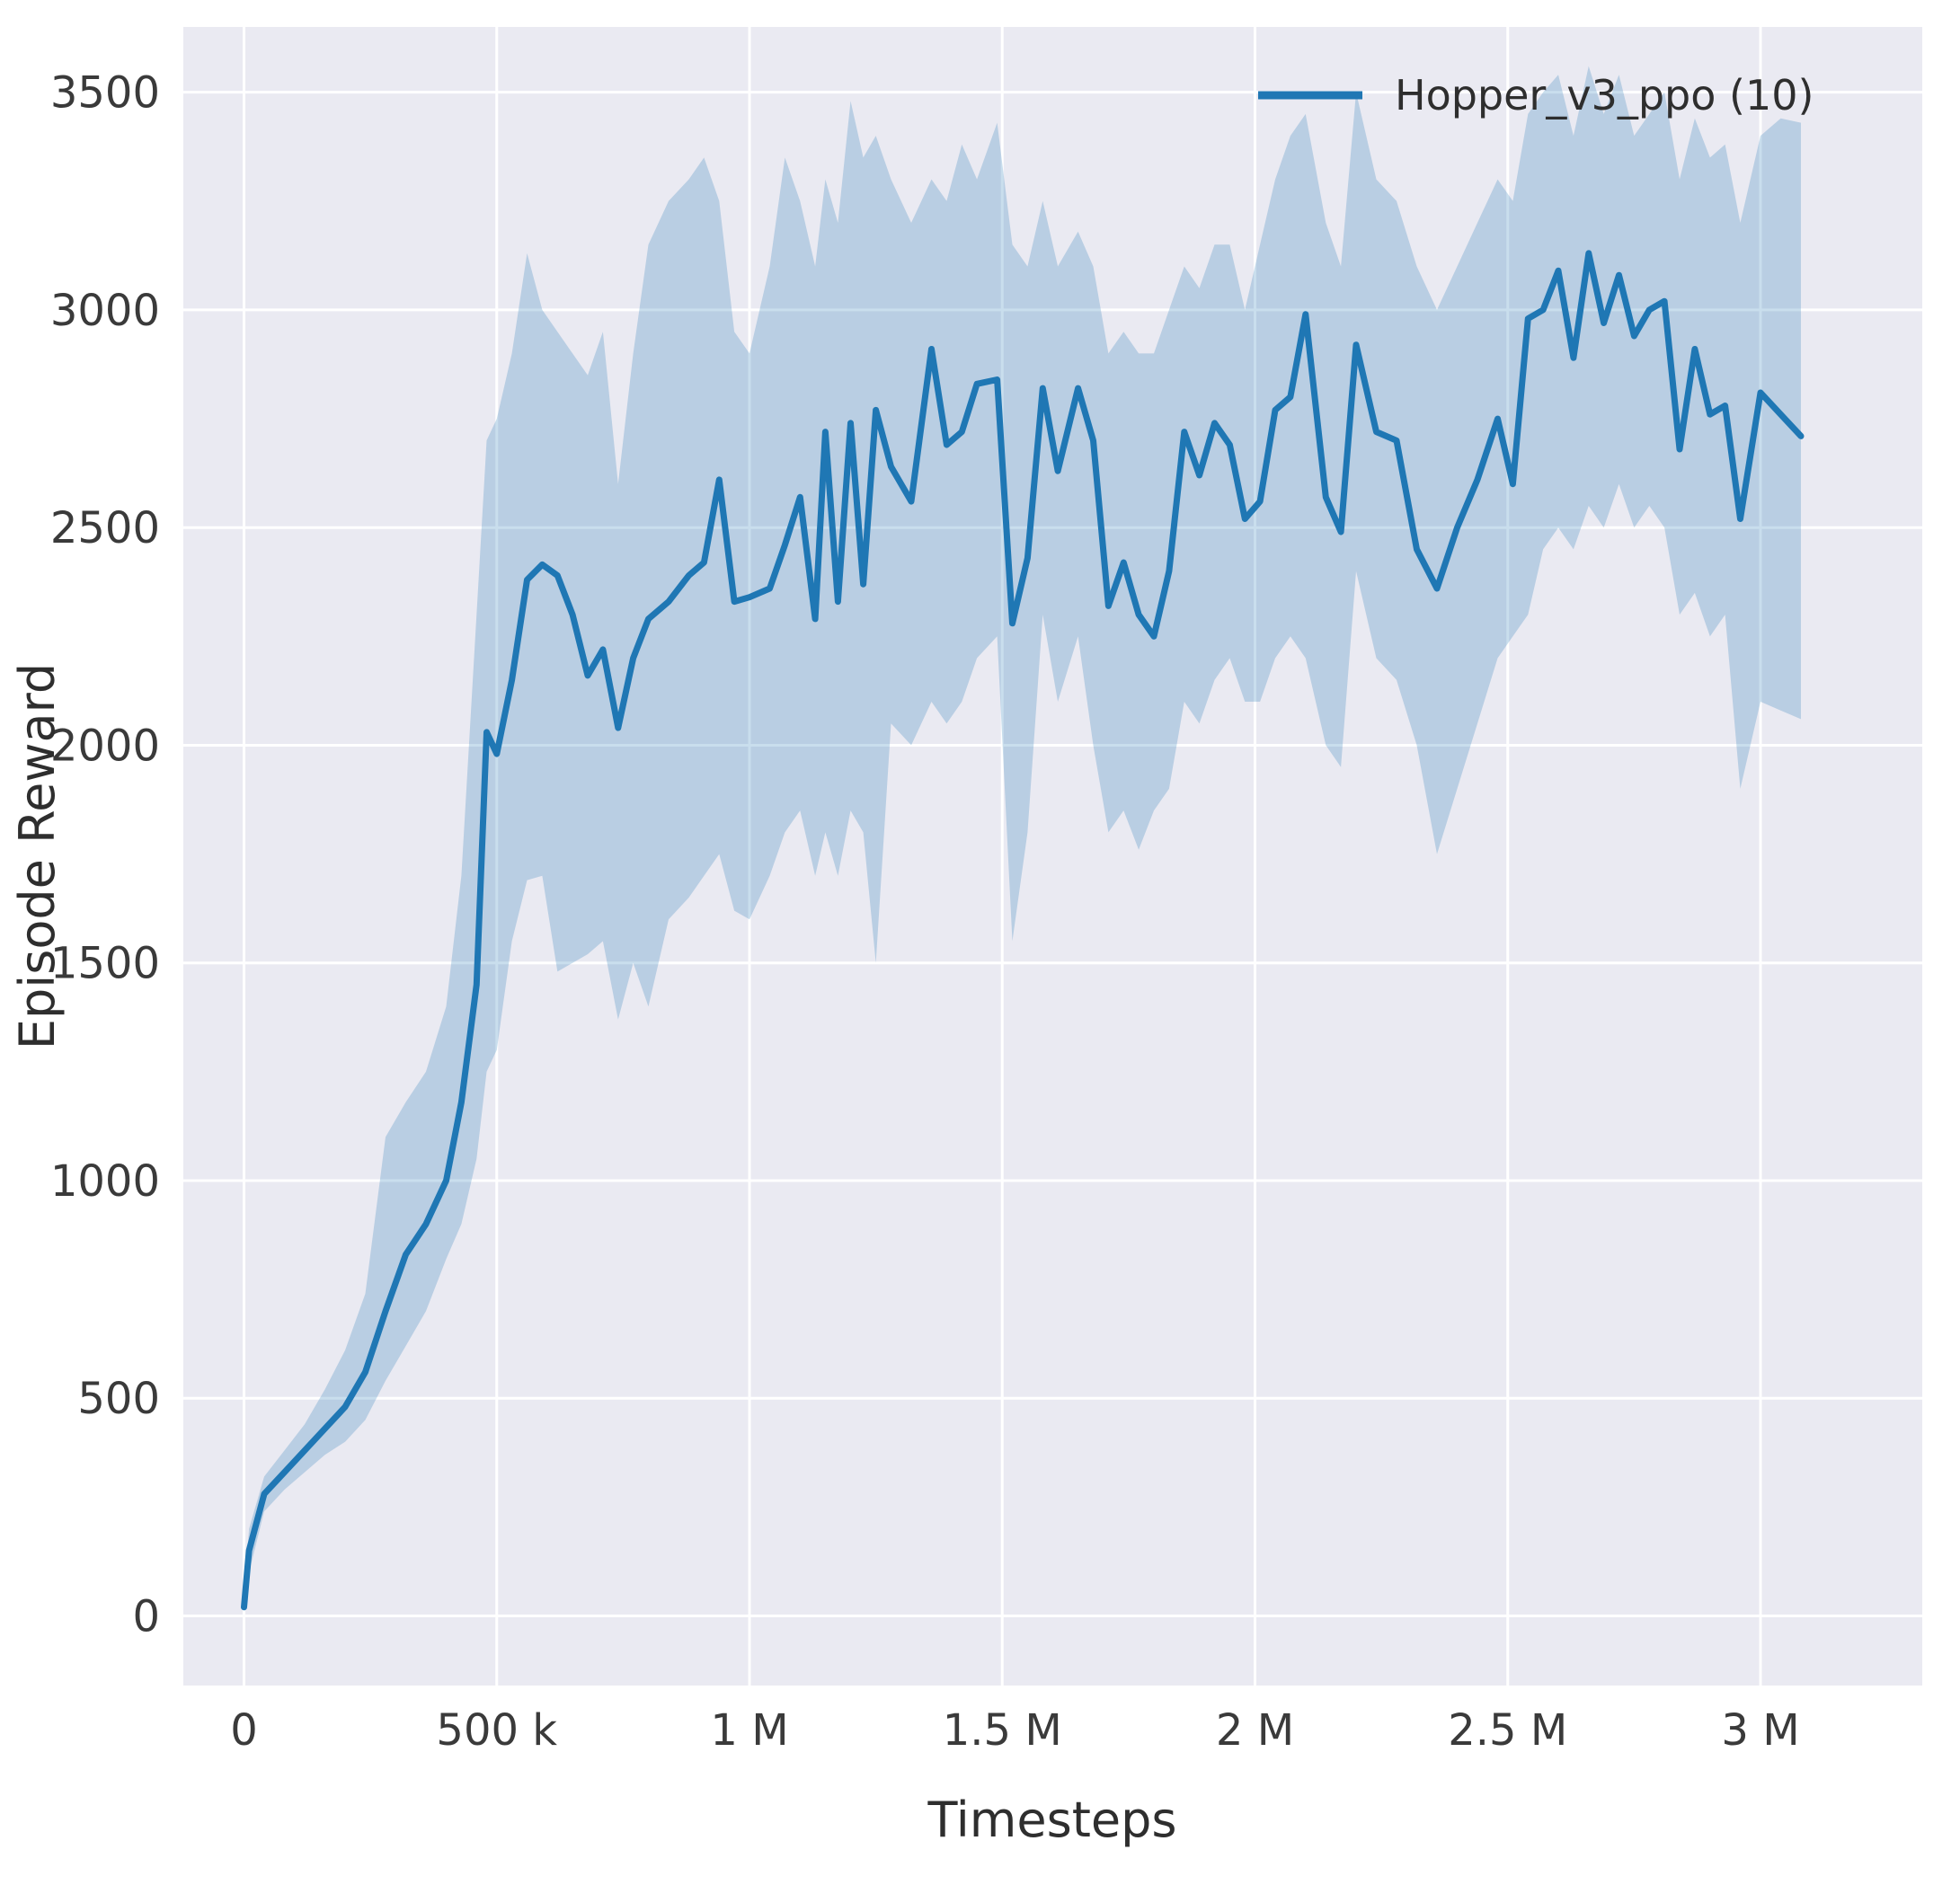  What do you see at coordinates (1760, 1730) in the screenshot?
I see `x-tick-label: 3 M` at bounding box center [1760, 1730].